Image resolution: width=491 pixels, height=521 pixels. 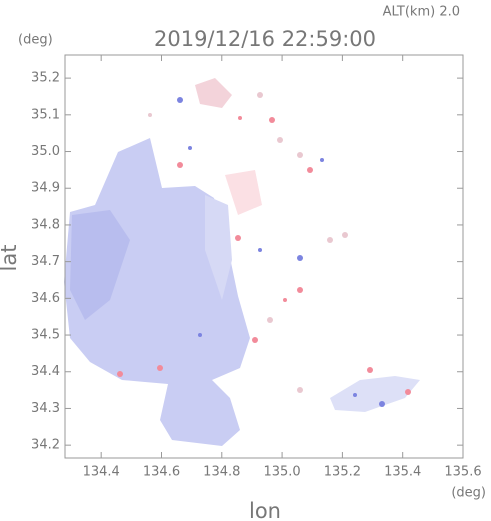 I want to click on x-tick-label: 135.2, so click(x=342, y=472).